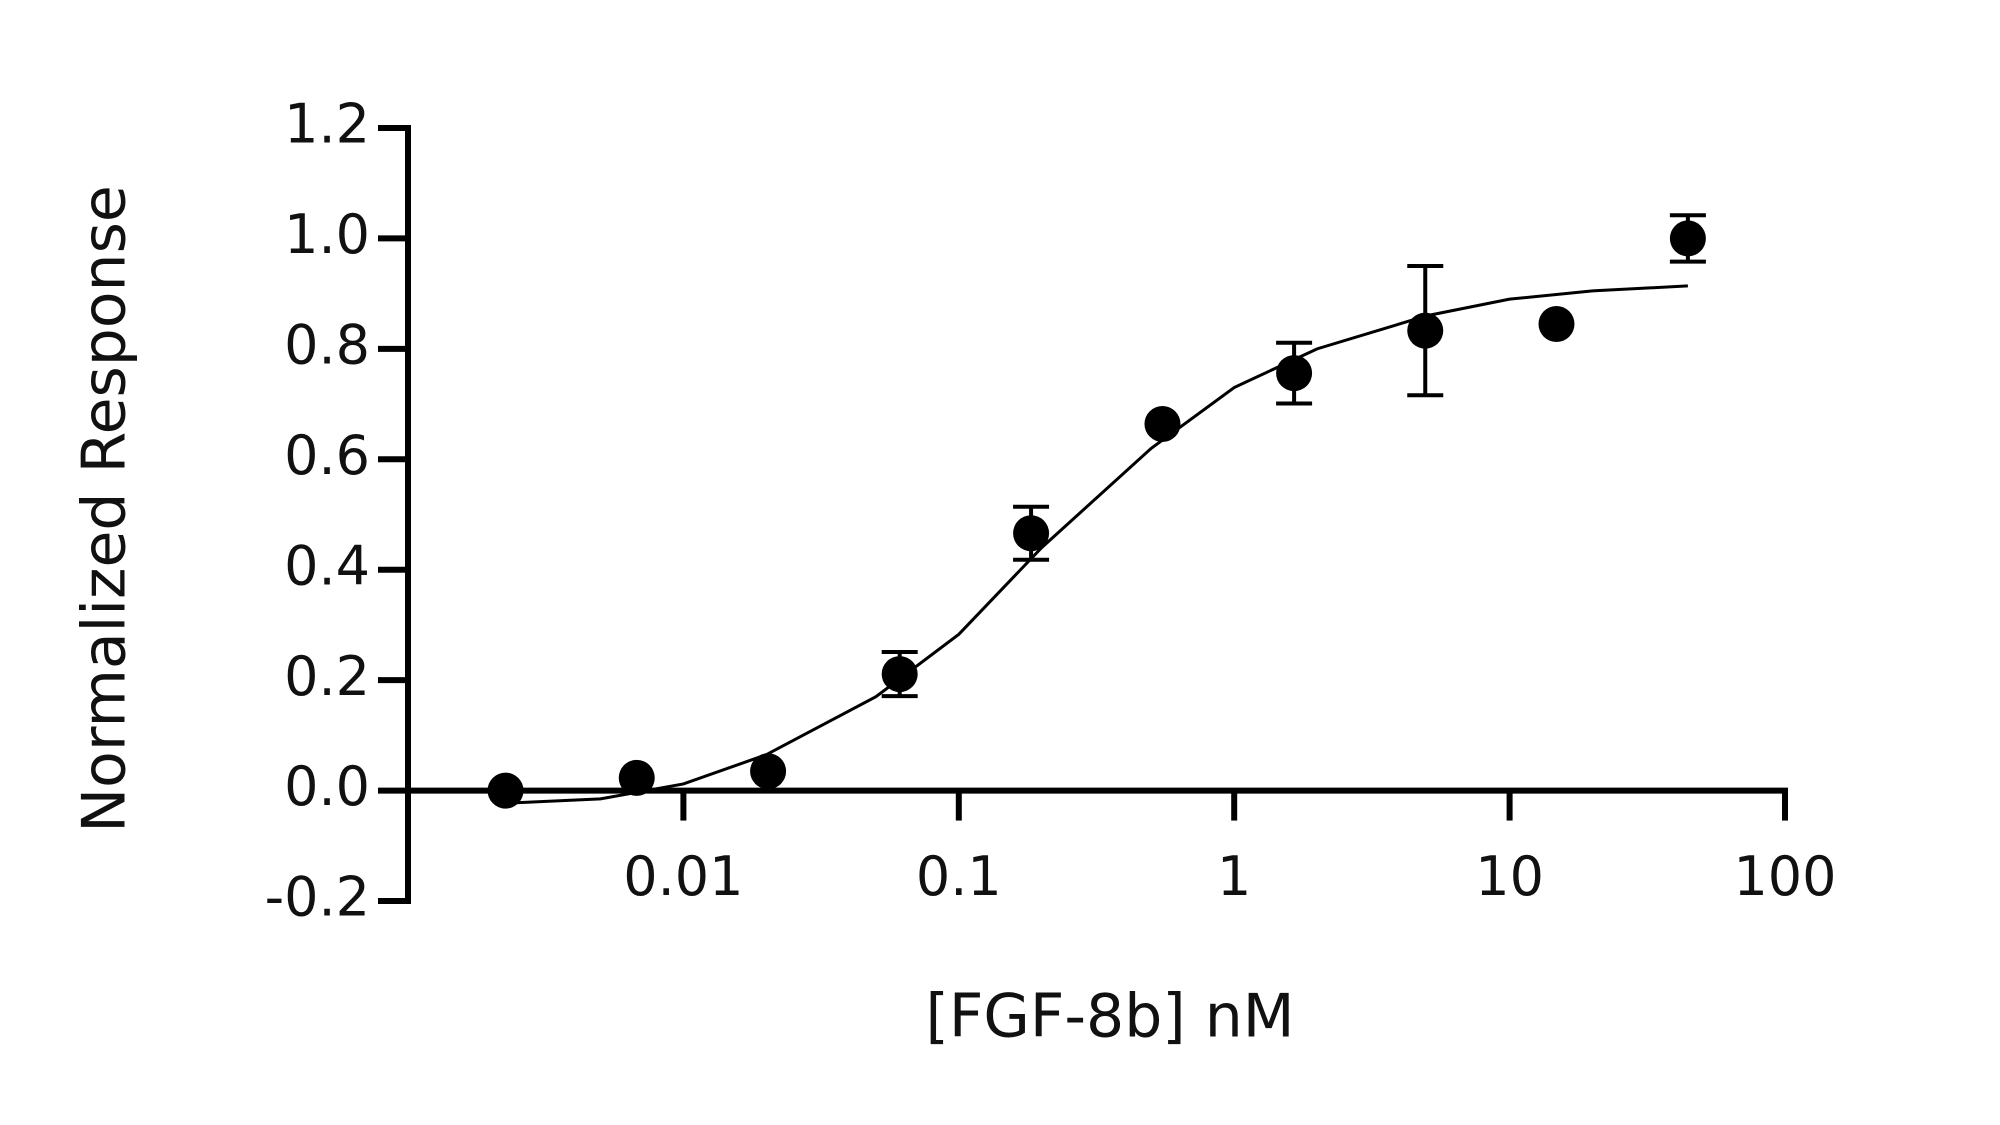 The width and height of the screenshot is (2000, 1125). I want to click on y-axis-title: Normalized Response, so click(105, 509).